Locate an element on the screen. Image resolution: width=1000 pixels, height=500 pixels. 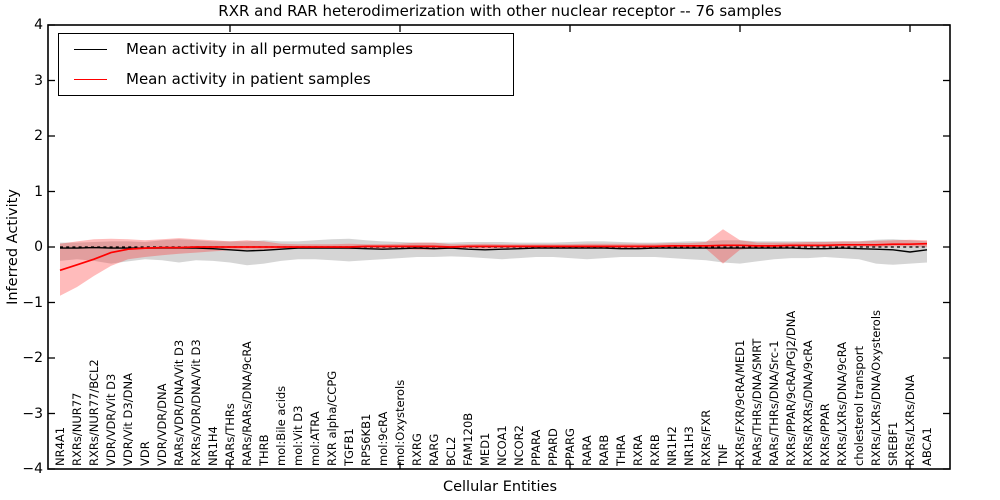
x-category-label: RARG is located at coordinates (433, 449).